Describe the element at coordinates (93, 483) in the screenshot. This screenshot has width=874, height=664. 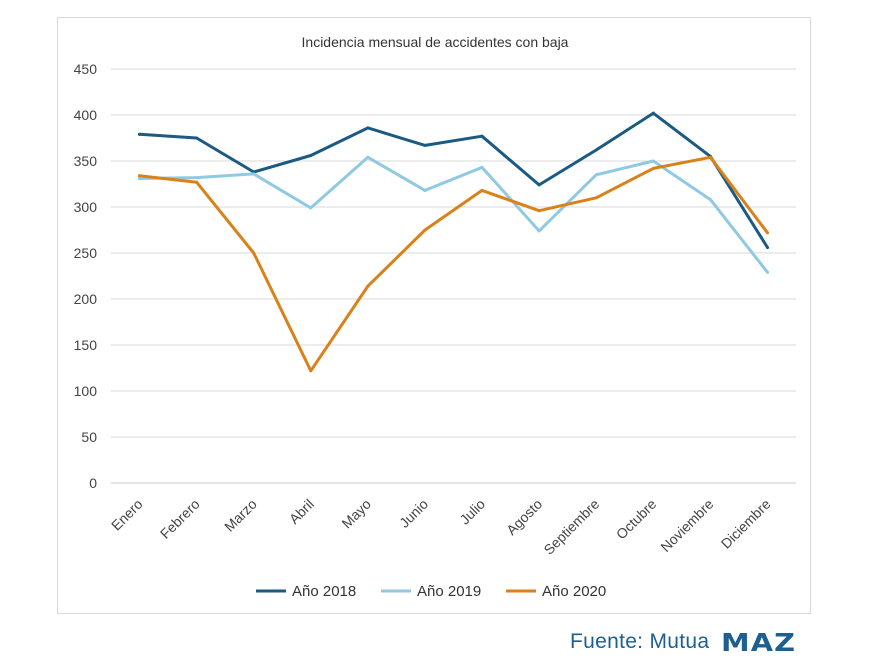
I see `y-tick-label: 0` at that location.